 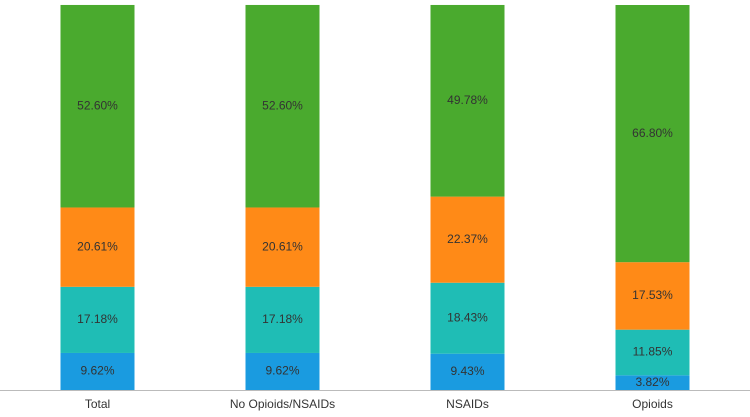 I want to click on x-tick-label: Opioids, so click(x=652, y=404).